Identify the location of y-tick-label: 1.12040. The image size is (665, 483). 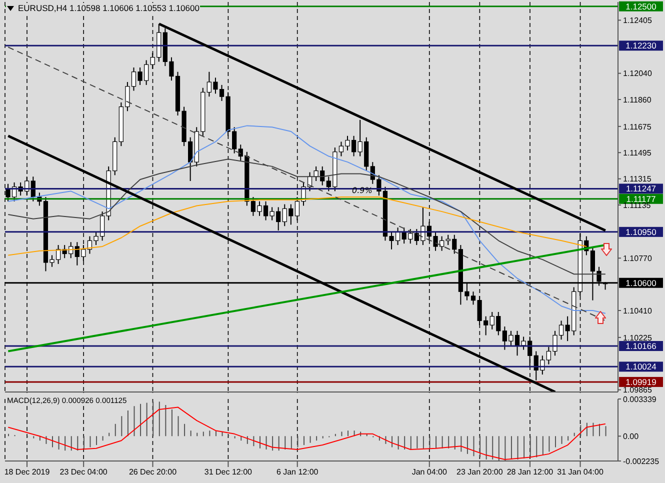
(637, 73).